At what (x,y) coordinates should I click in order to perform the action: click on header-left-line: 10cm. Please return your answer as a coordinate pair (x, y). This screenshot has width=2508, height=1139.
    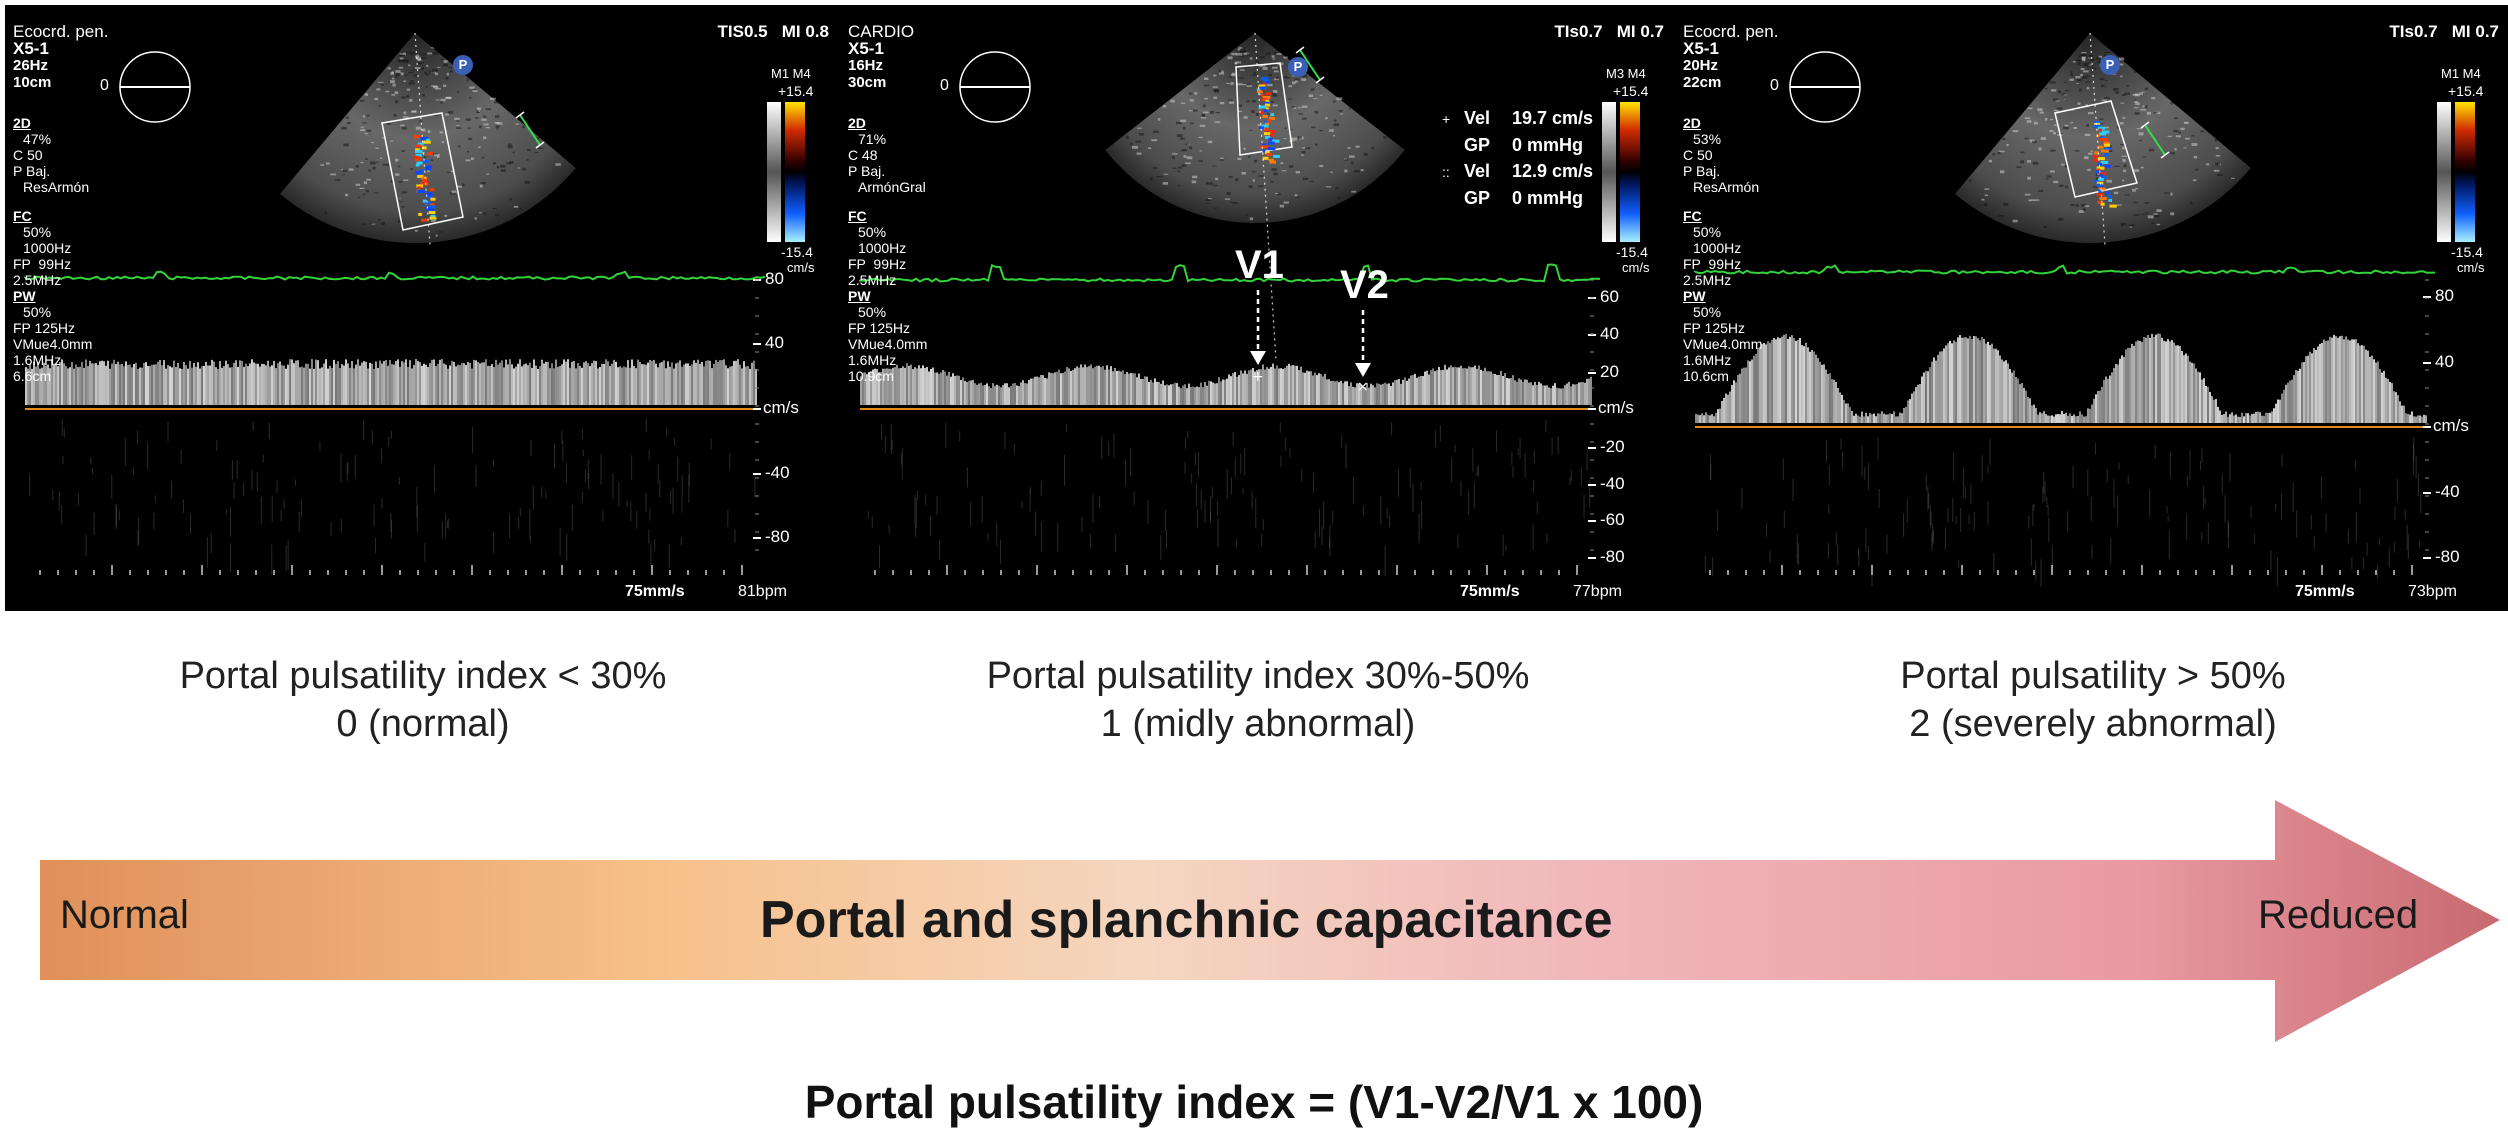
    Looking at the image, I should click on (32, 82).